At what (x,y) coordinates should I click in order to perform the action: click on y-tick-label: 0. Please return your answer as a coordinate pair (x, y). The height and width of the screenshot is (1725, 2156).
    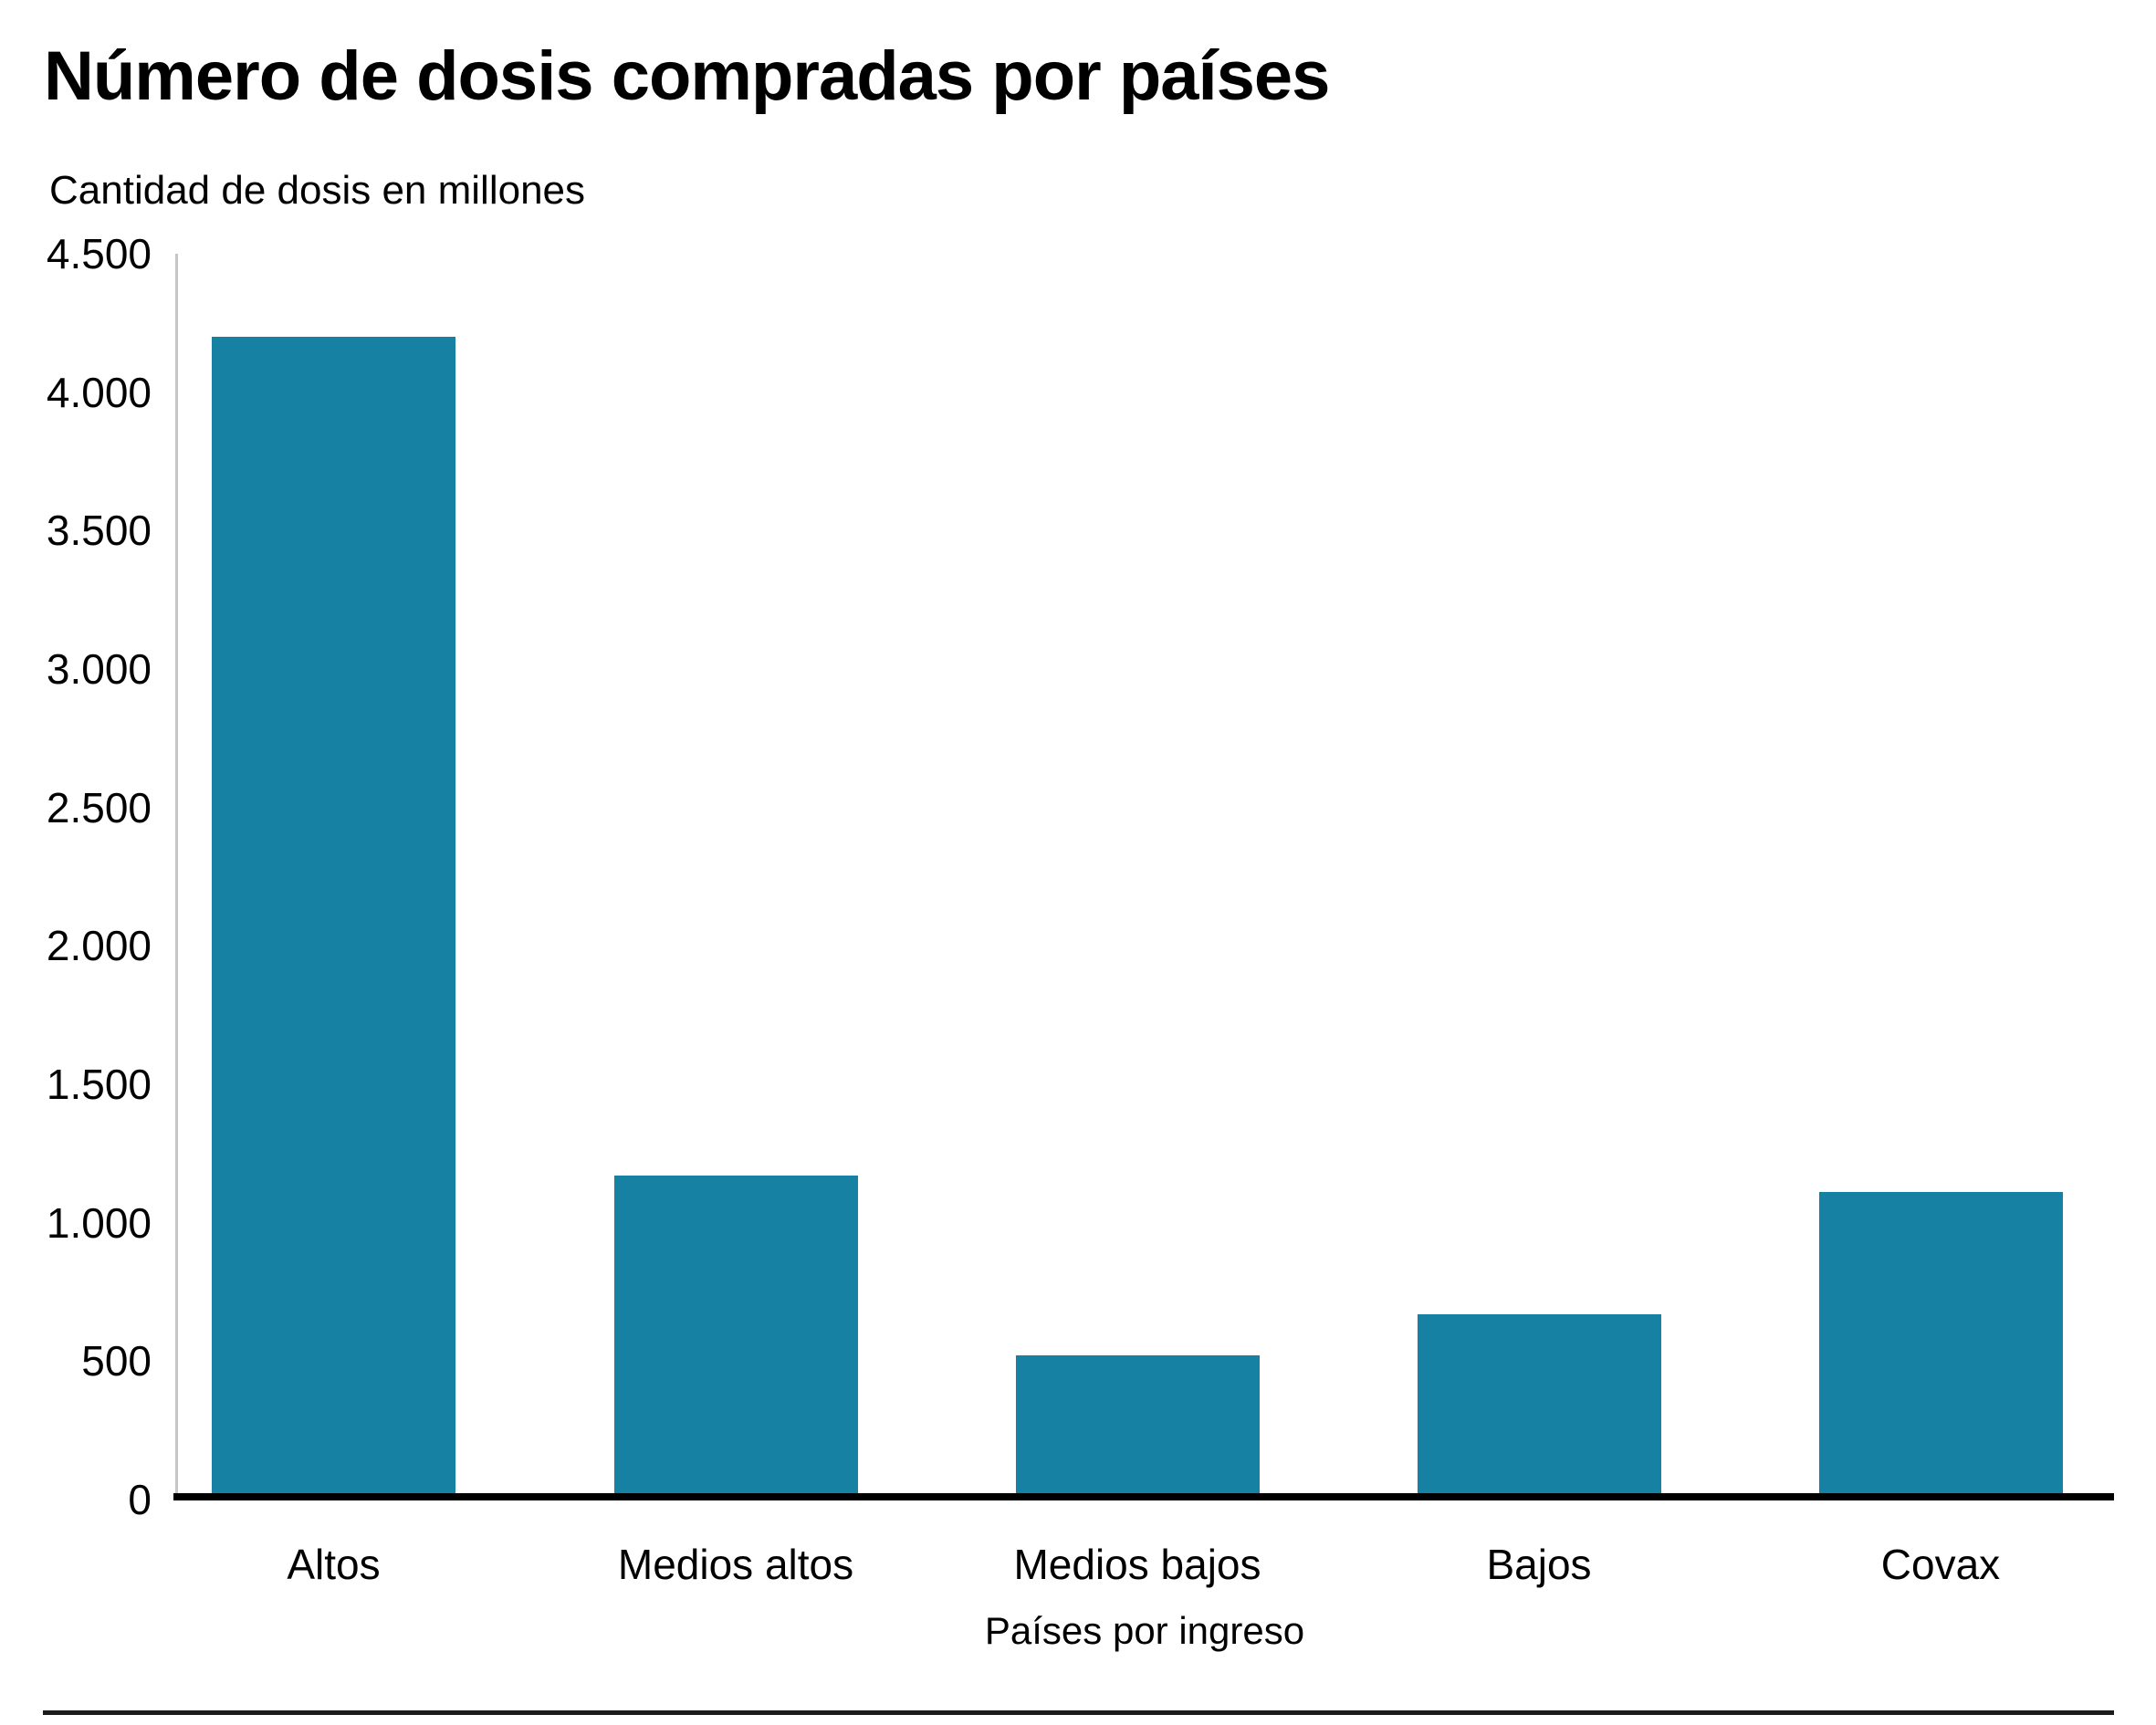
    Looking at the image, I should click on (140, 1499).